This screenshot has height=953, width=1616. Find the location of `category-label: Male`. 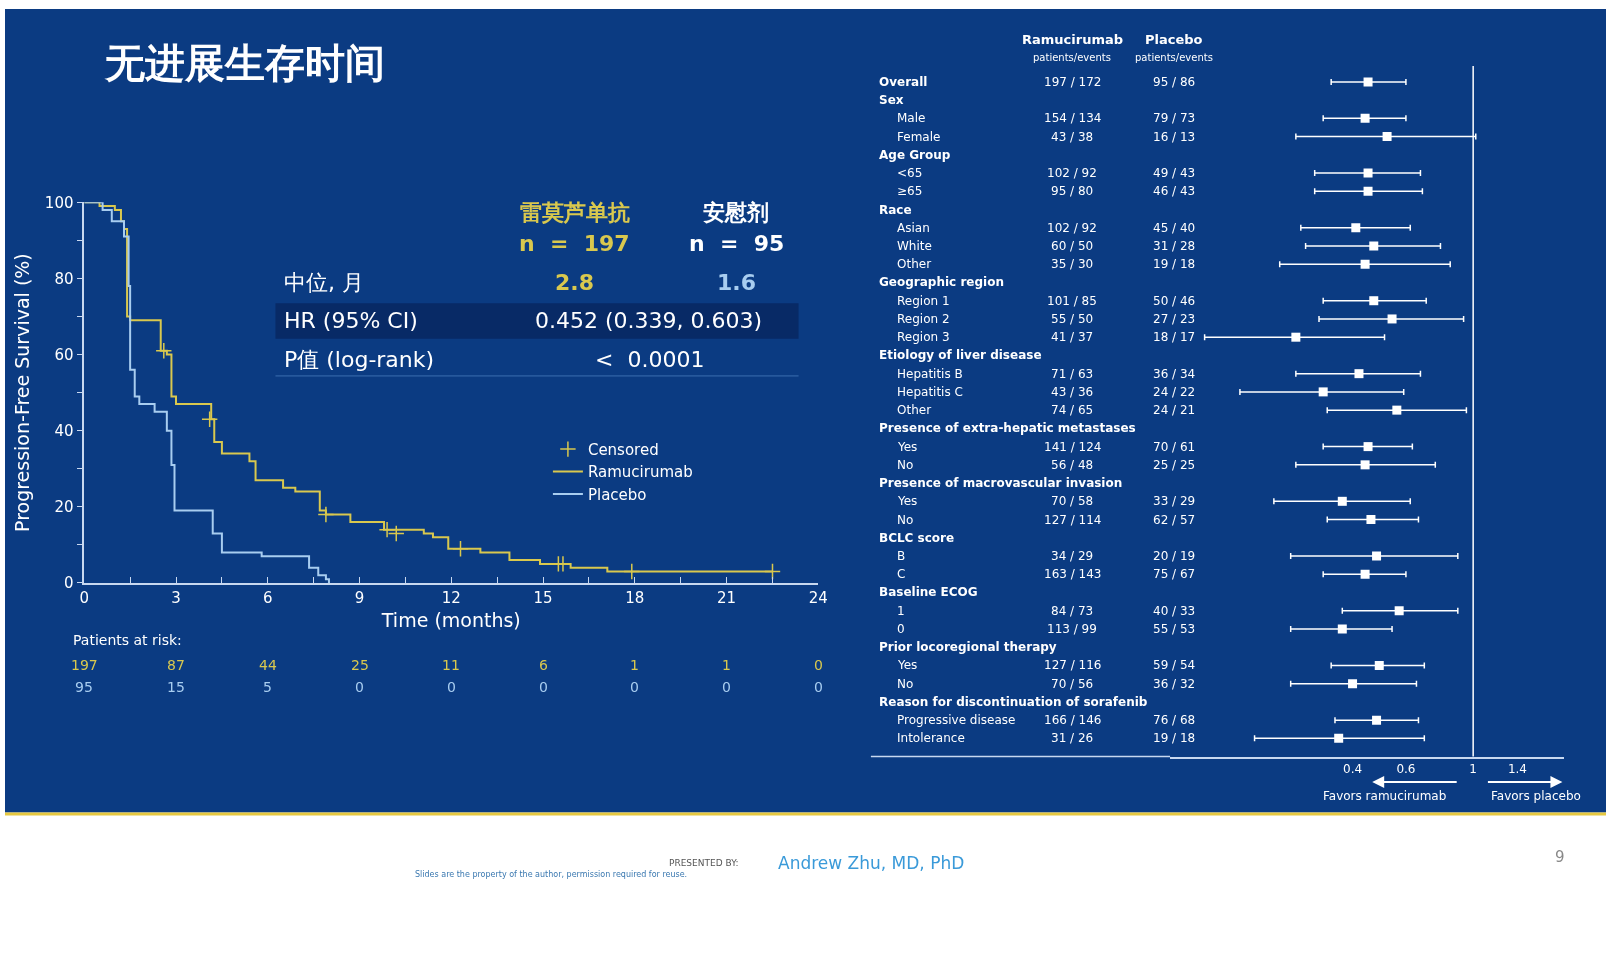

category-label: Male is located at coordinates (911, 118).